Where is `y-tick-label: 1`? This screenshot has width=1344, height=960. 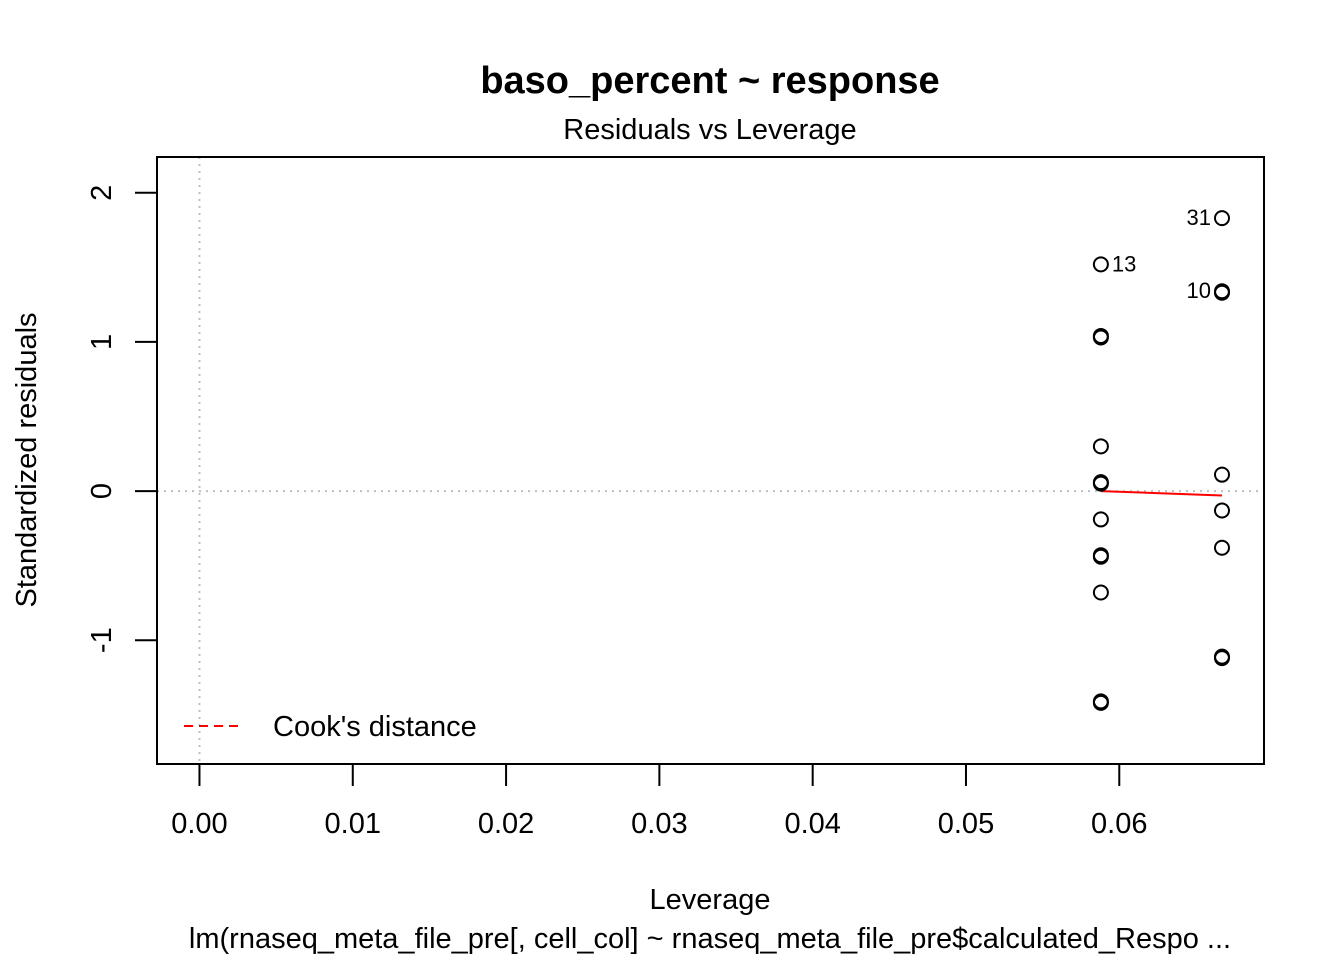
y-tick-label: 1 is located at coordinates (102, 342).